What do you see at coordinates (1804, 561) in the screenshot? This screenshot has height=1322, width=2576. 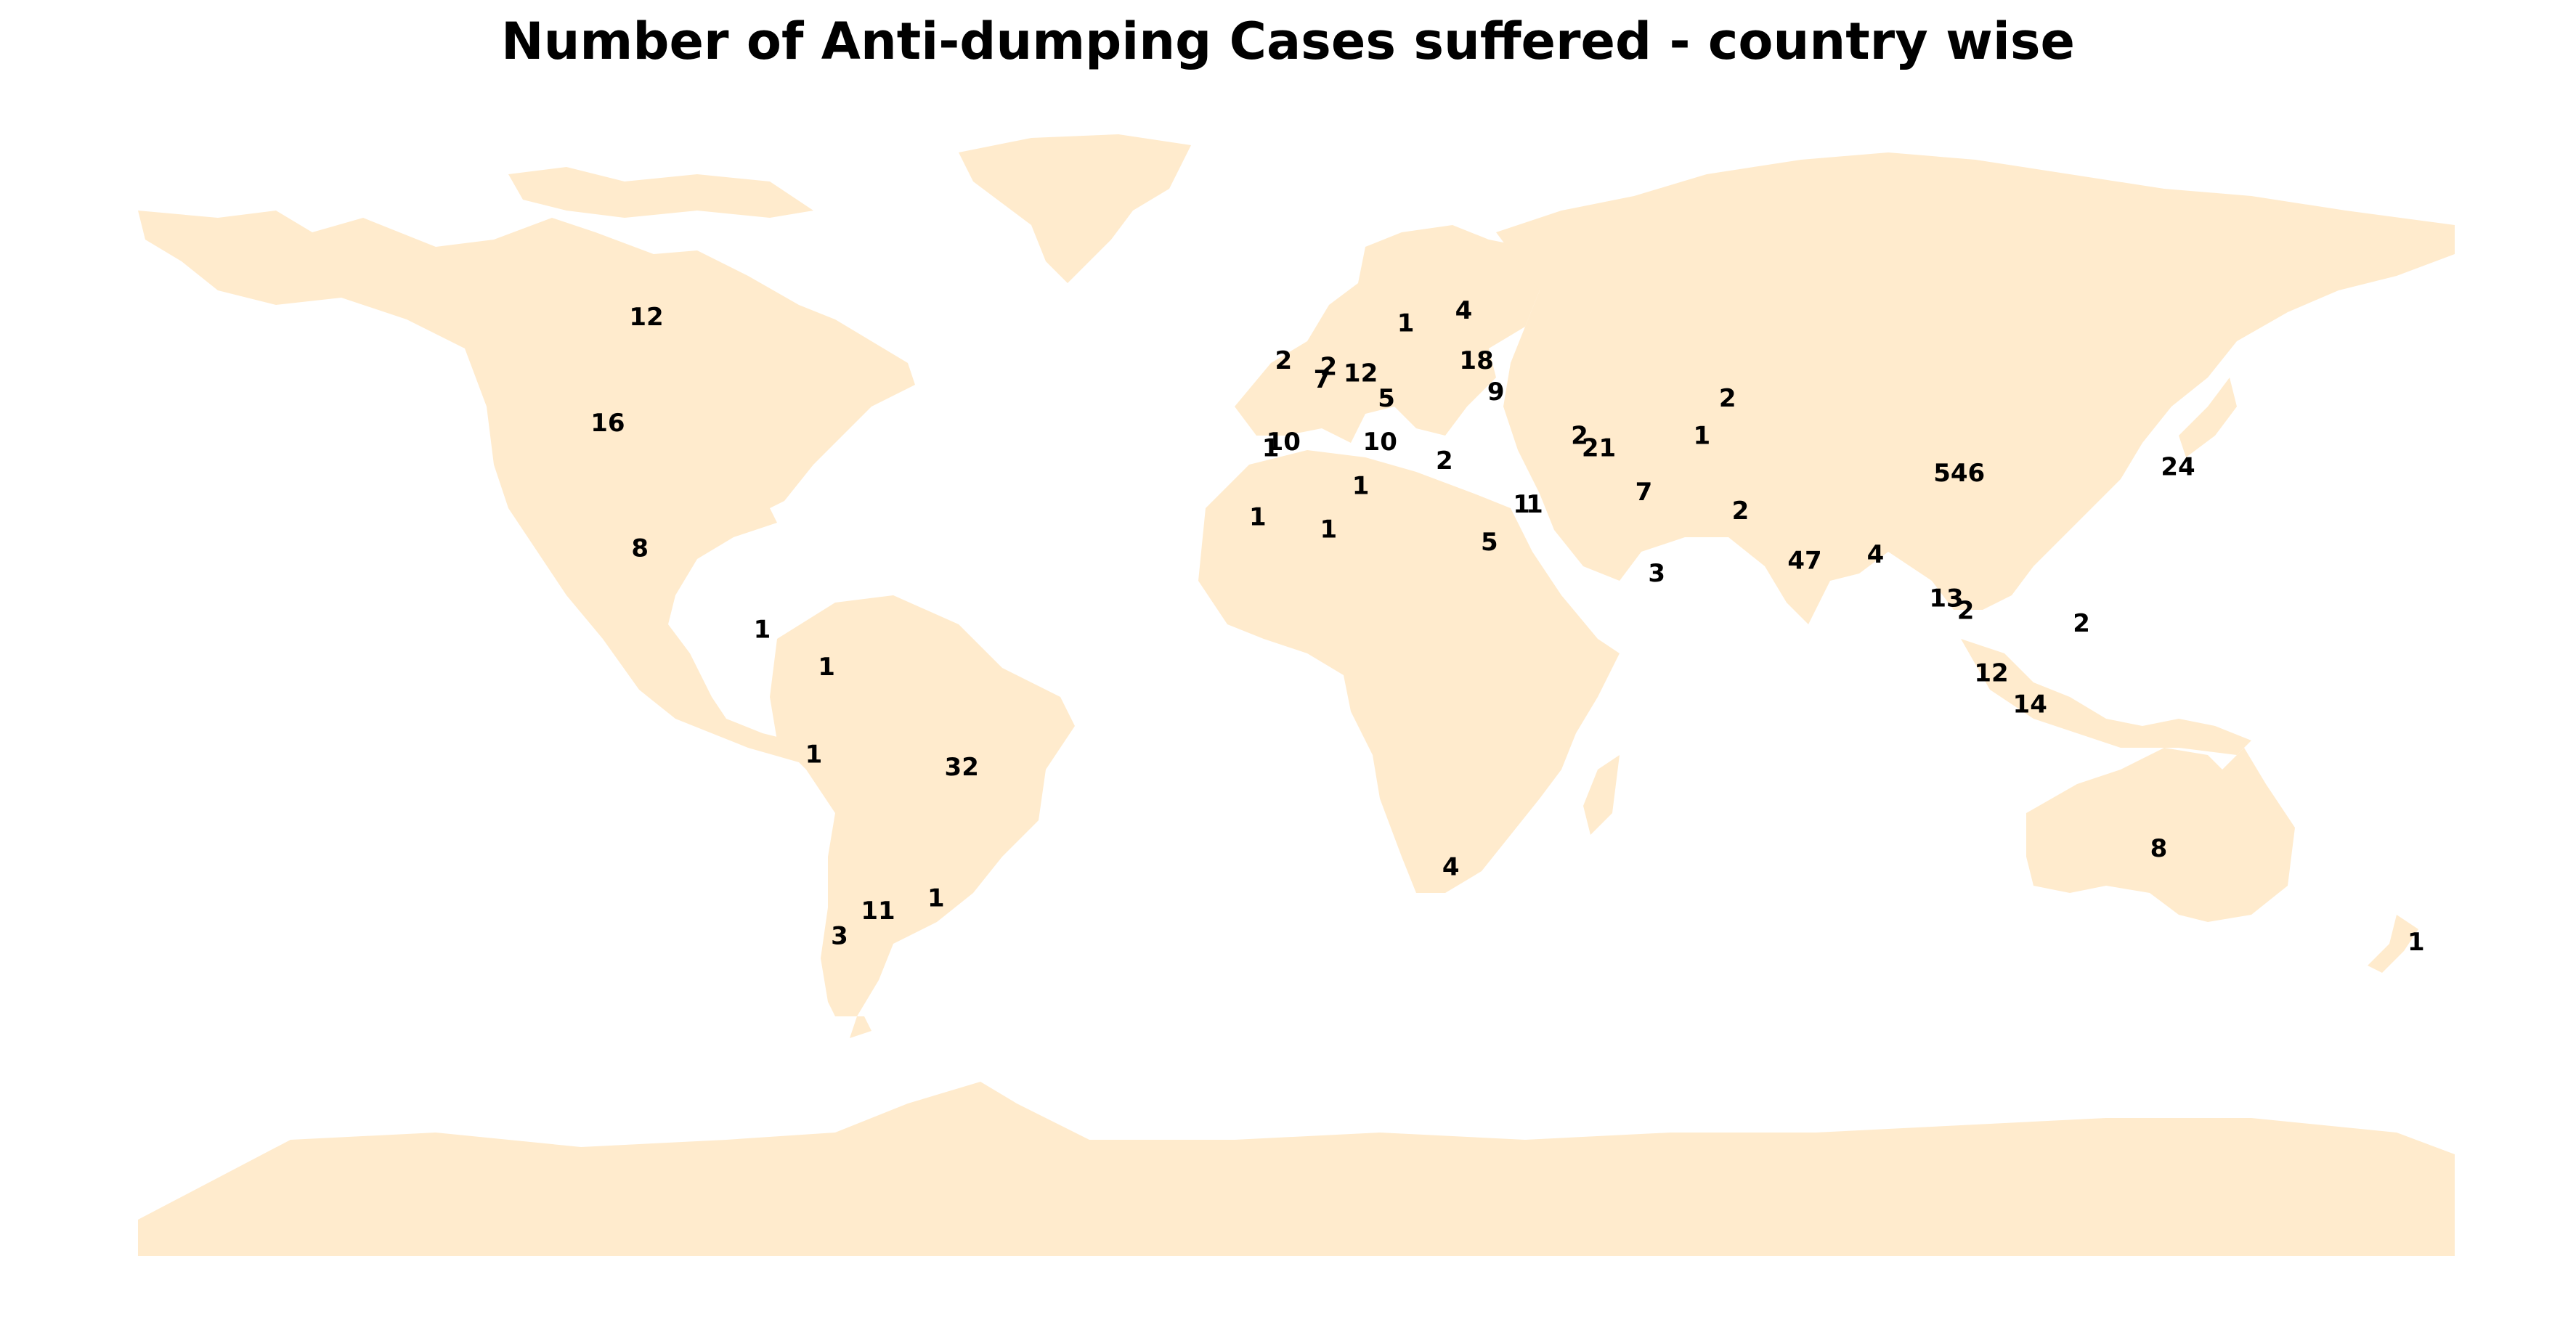 I see `country-case-count-label: 47` at bounding box center [1804, 561].